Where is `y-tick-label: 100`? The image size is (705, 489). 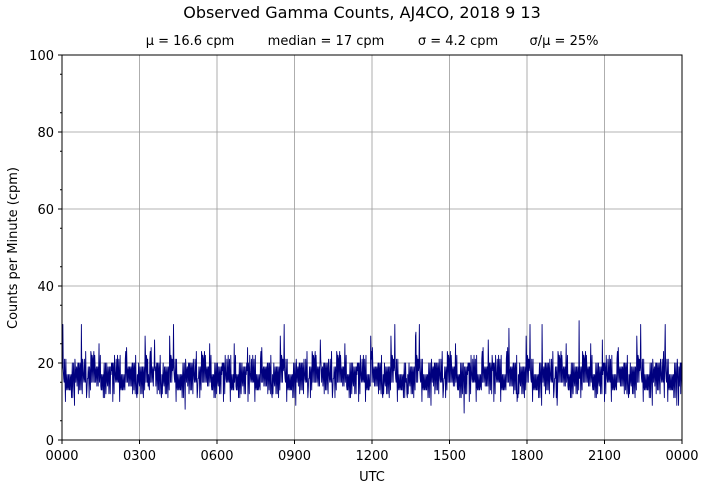
y-tick-label: 100 is located at coordinates (41, 56).